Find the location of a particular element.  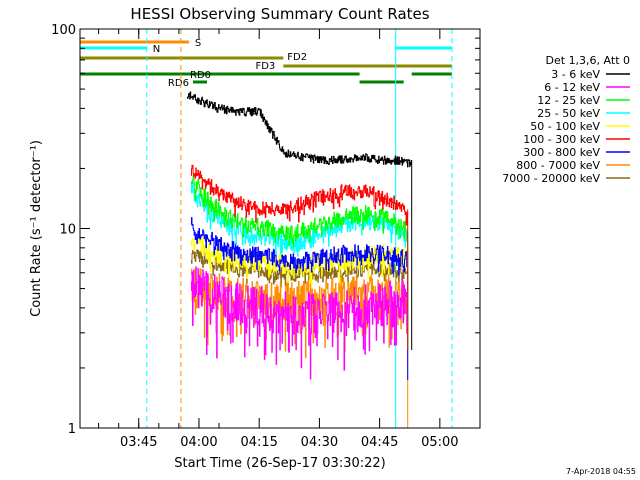

legend-label: 100 - 300 keV is located at coordinates (561, 139).